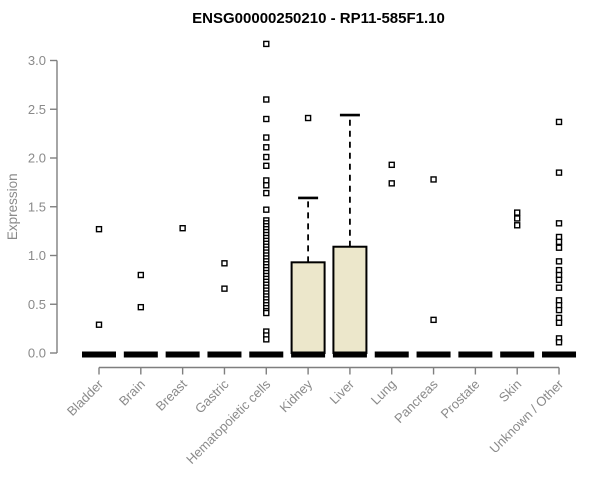 The image size is (600, 500). Describe the element at coordinates (527, 416) in the screenshot. I see `x-category-label-unknown-other: Unknown / Other` at that location.